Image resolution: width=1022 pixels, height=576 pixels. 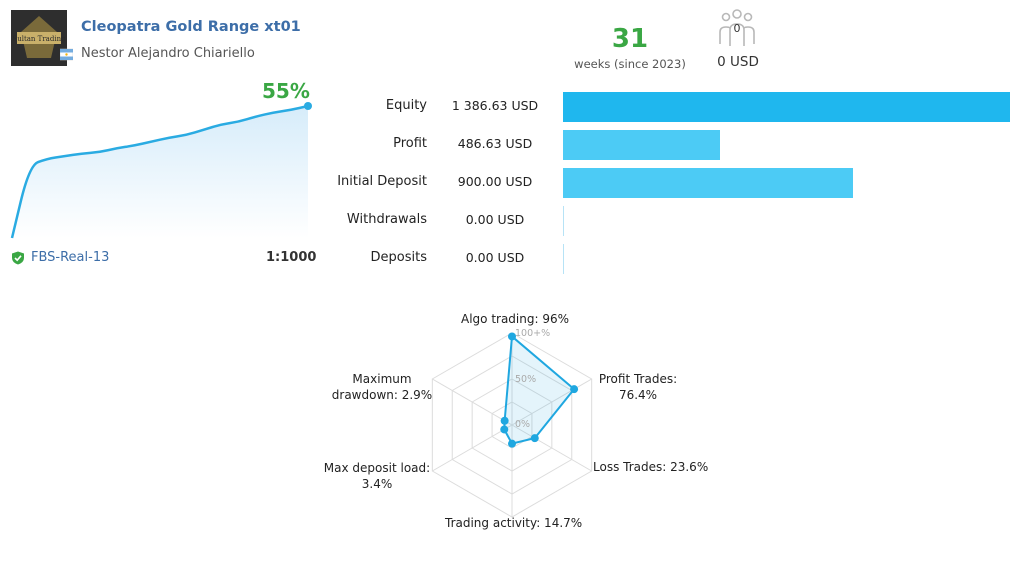 What do you see at coordinates (382, 387) in the screenshot?
I see `radar-label-max-drawdown: Maximum drawdown: 2.9%` at bounding box center [382, 387].